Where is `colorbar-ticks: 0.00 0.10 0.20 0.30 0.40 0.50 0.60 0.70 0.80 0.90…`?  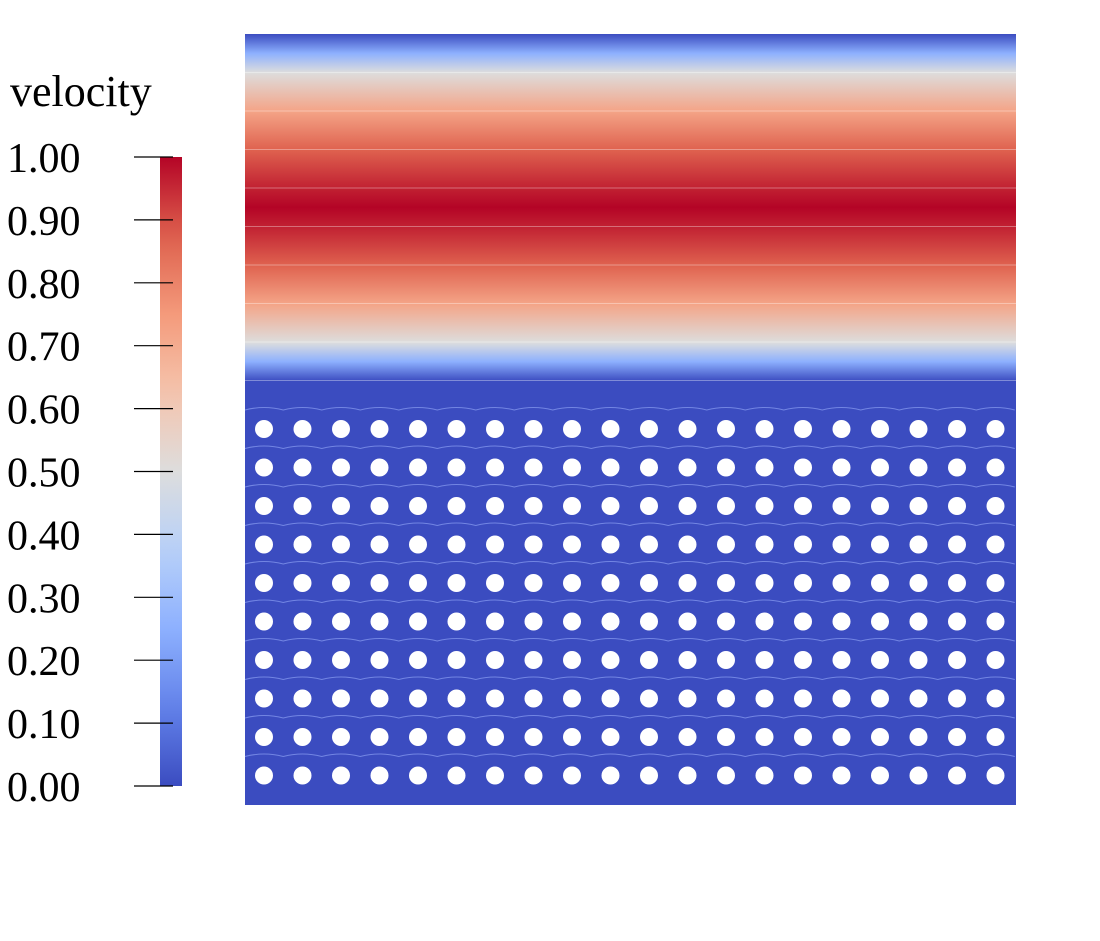
colorbar-ticks: 0.00 0.10 0.20 0.30 0.40 0.50 0.60 0.70 0.80 0.90… is located at coordinates (90, 473).